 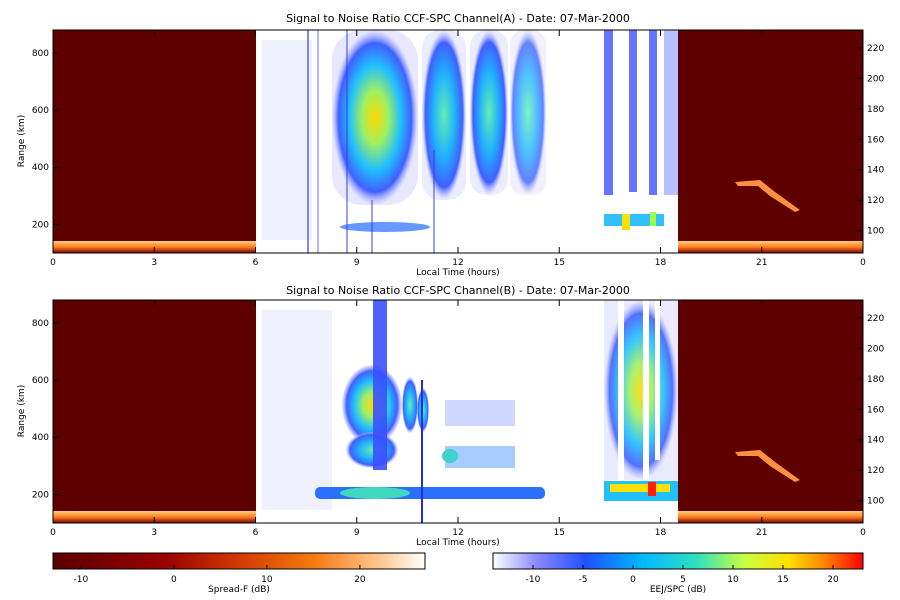 What do you see at coordinates (767, 466) in the screenshot?
I see `panel-b-spreadf-streak` at bounding box center [767, 466].